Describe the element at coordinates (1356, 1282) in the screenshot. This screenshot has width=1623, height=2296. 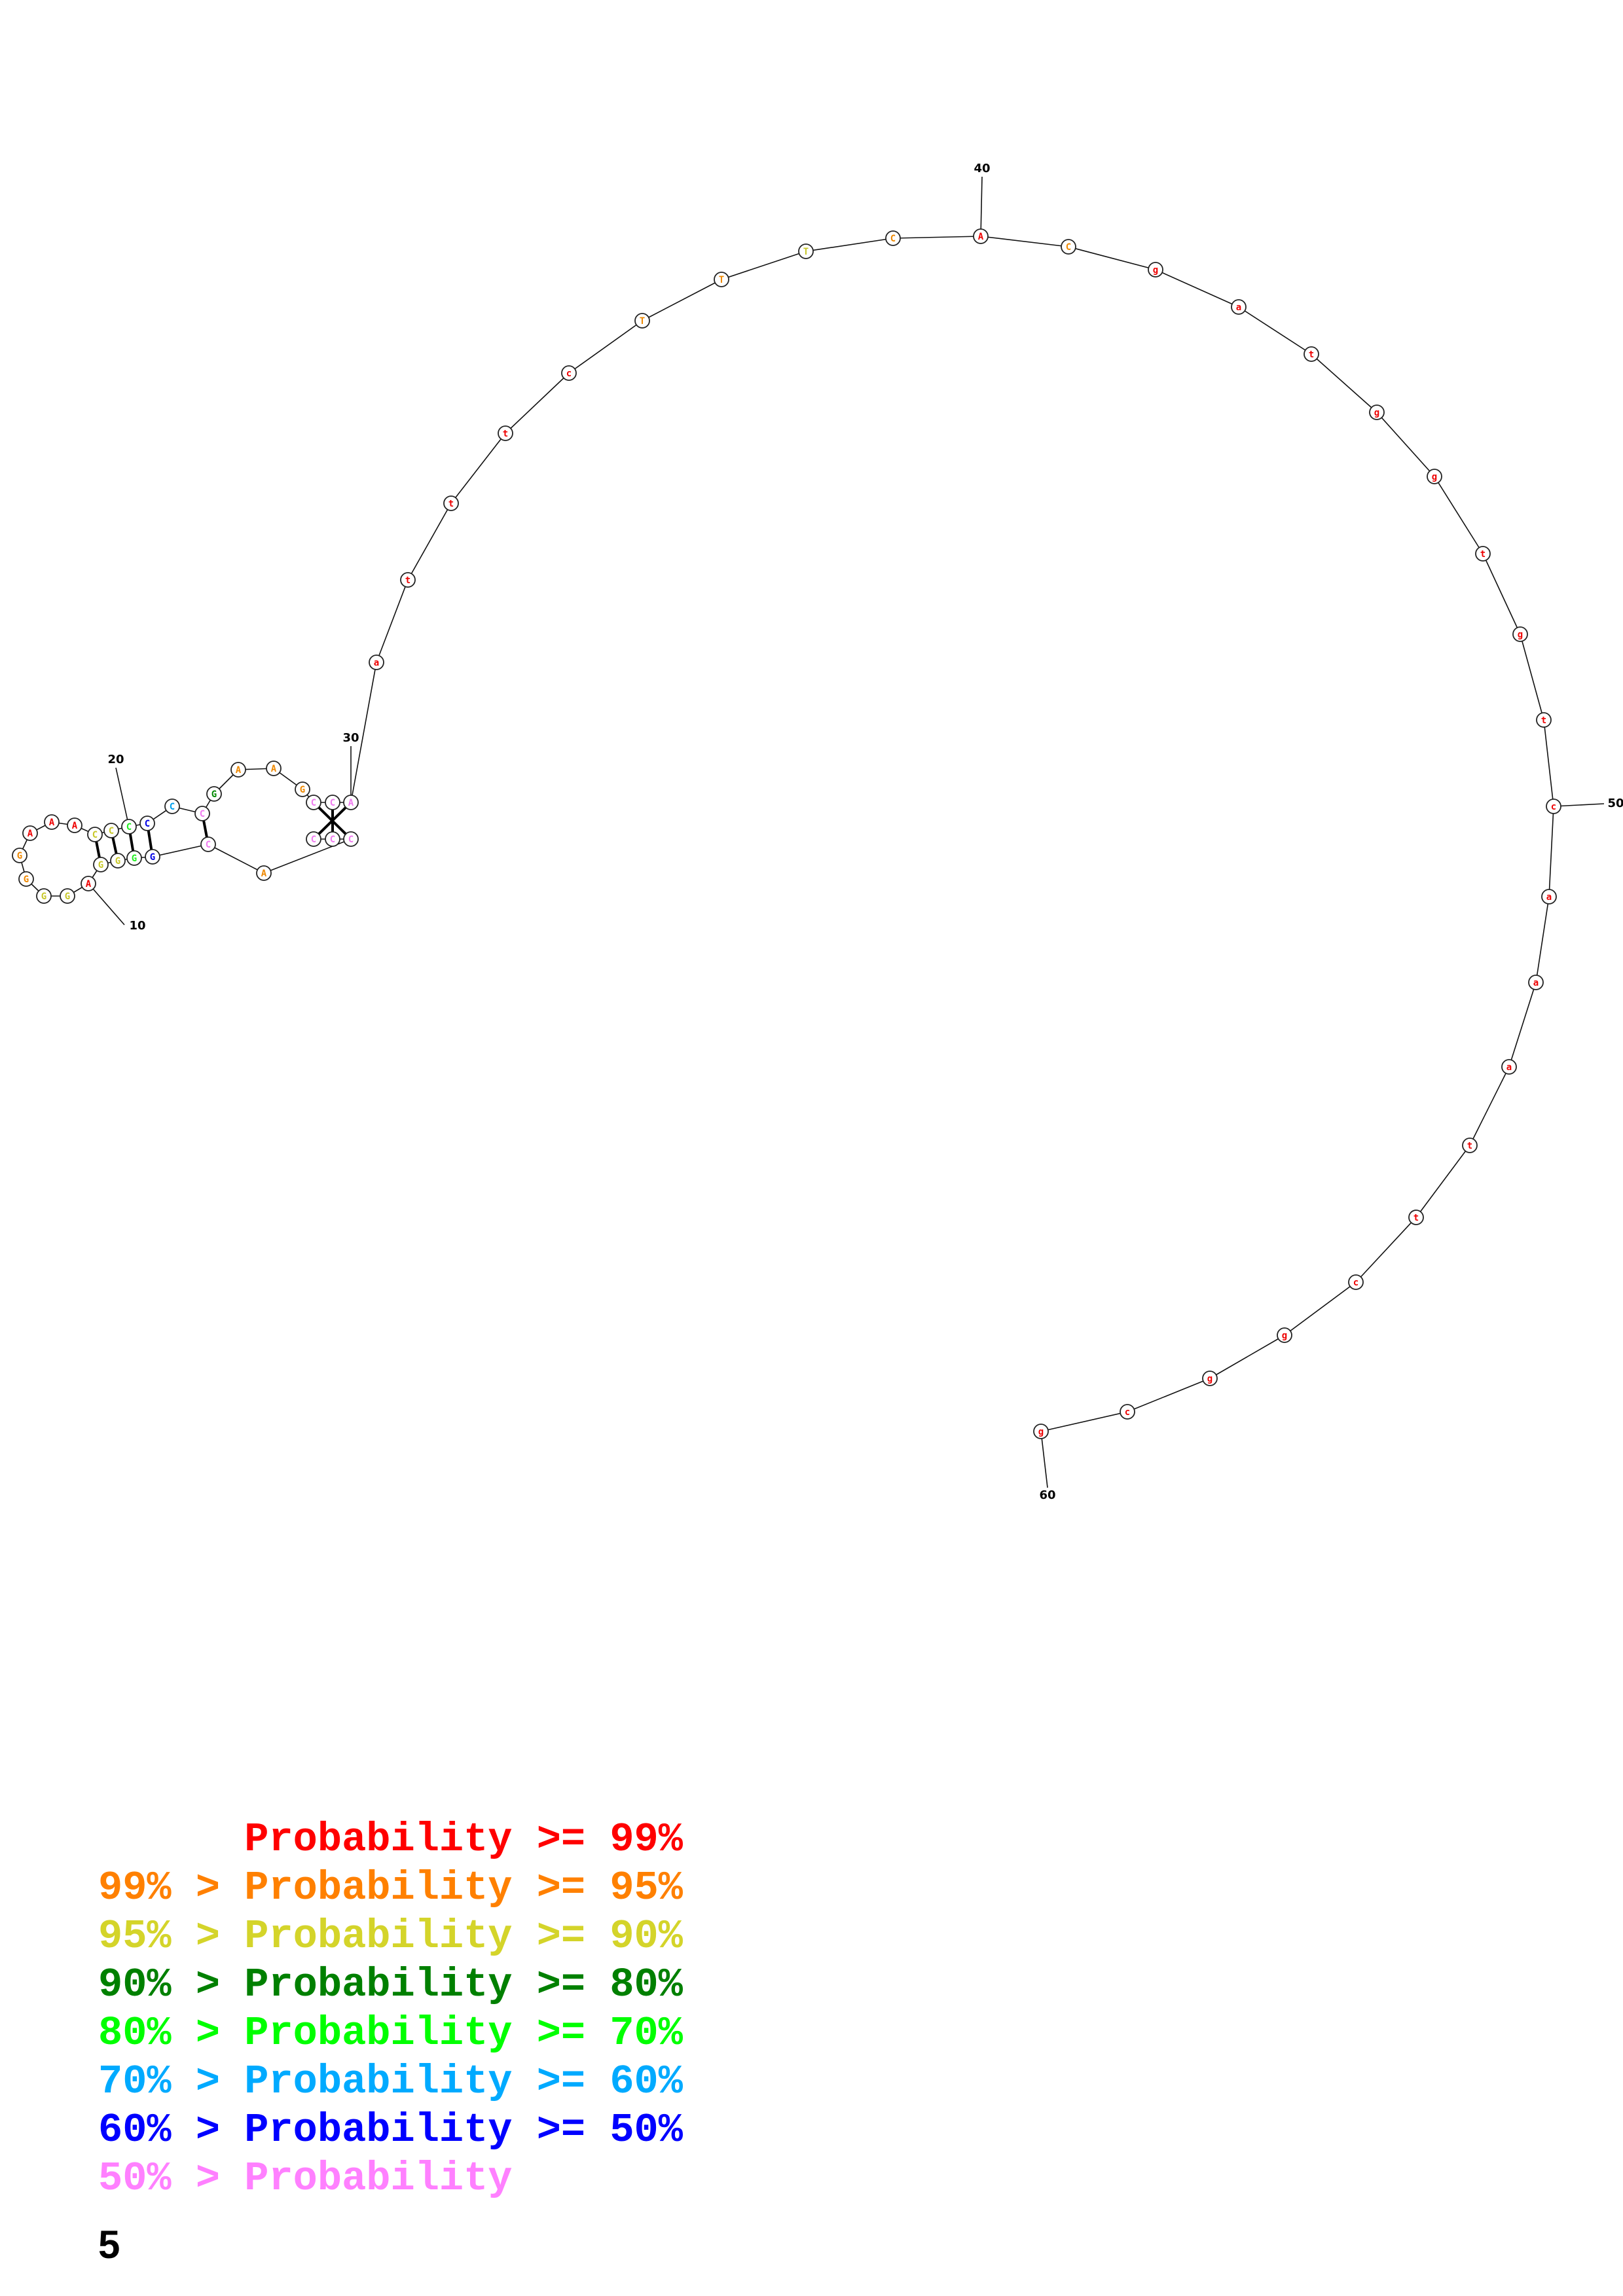
I see `nucleotide-56: c` at that location.